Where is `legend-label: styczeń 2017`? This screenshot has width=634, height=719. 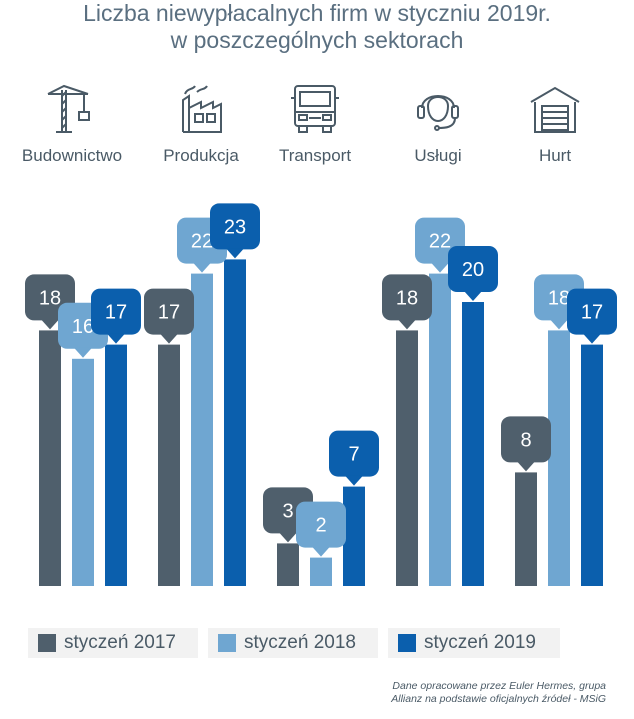
legend-label: styczeń 2017 is located at coordinates (120, 642).